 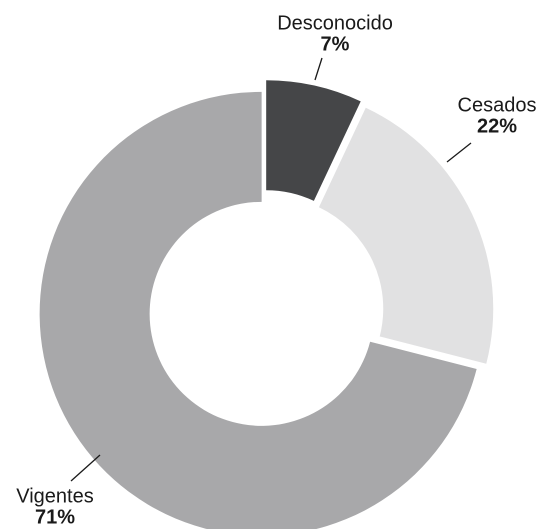 I want to click on slice-value-label: 22%, so click(x=497, y=126).